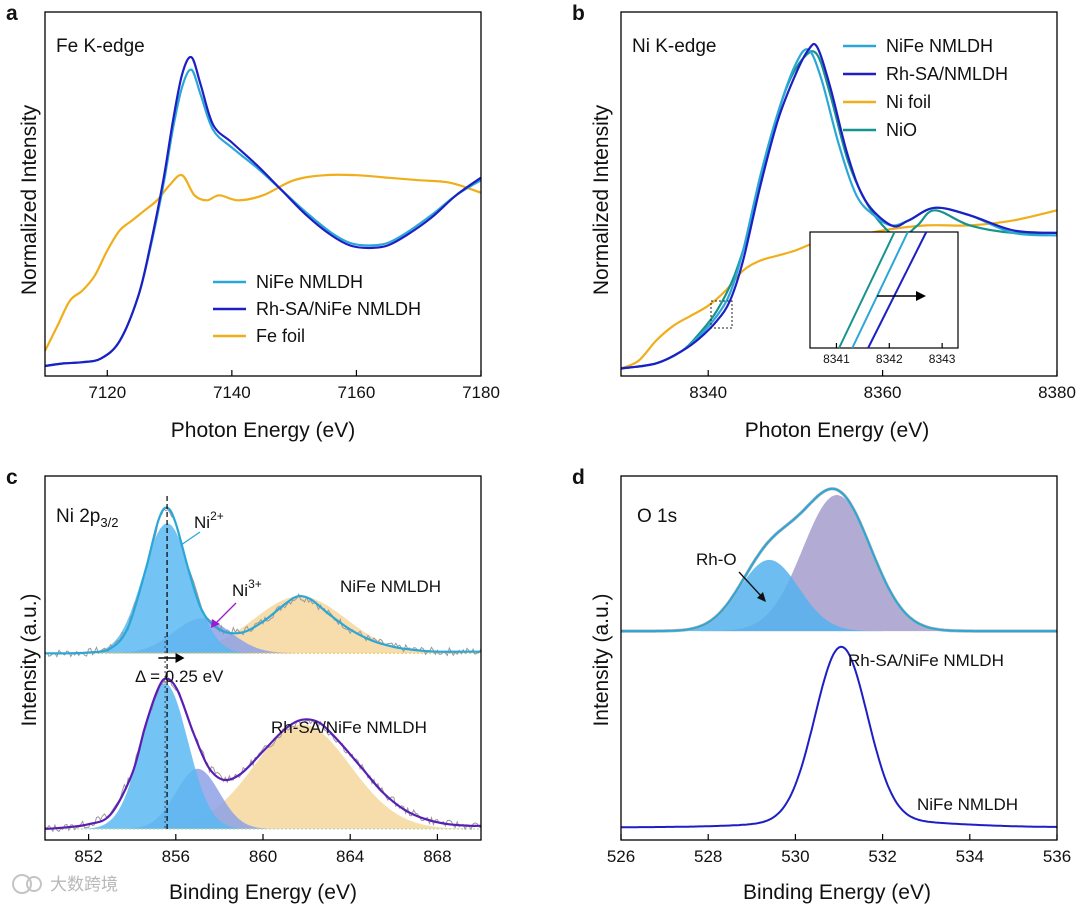 Image resolution: width=1080 pixels, height=909 pixels. Describe the element at coordinates (84, 884) in the screenshot. I see `watermark-text: 大数跨境` at that location.